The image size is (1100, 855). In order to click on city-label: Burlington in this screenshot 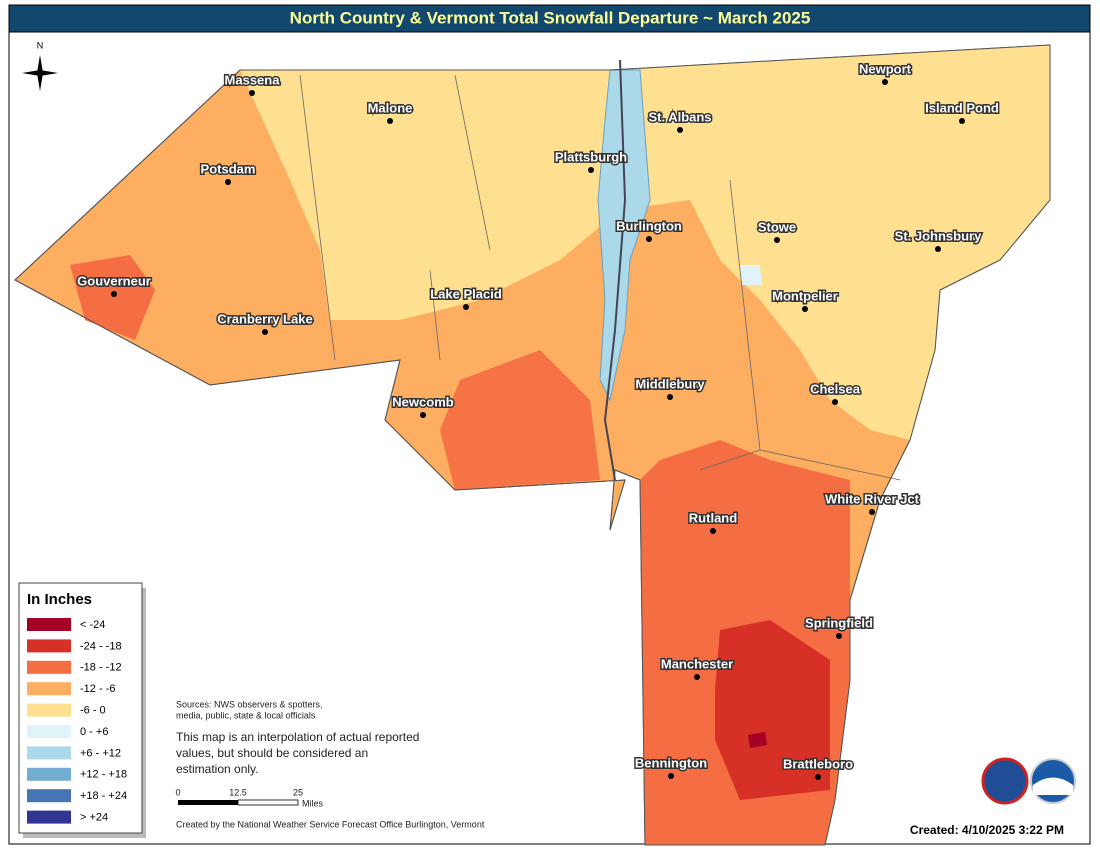, I will do `click(649, 225)`.